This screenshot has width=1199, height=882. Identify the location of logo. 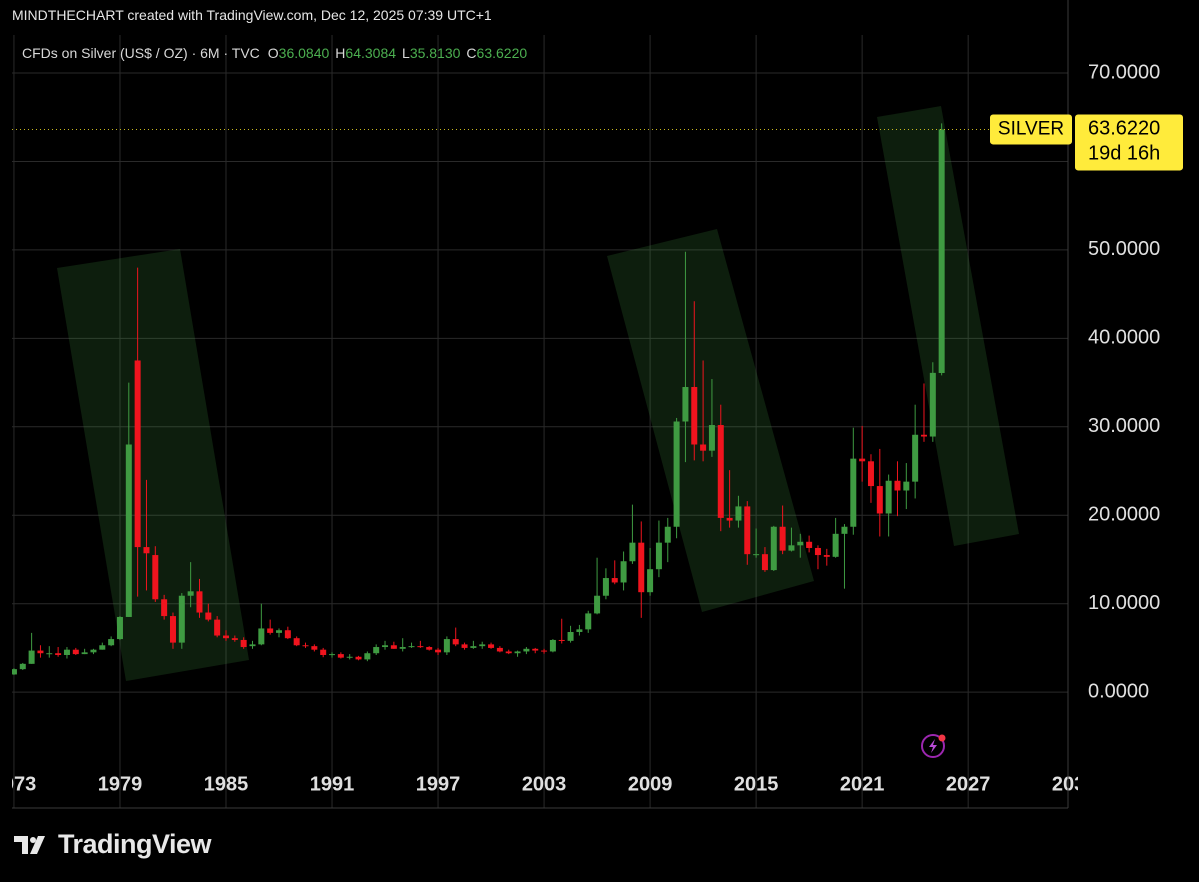
(29, 845).